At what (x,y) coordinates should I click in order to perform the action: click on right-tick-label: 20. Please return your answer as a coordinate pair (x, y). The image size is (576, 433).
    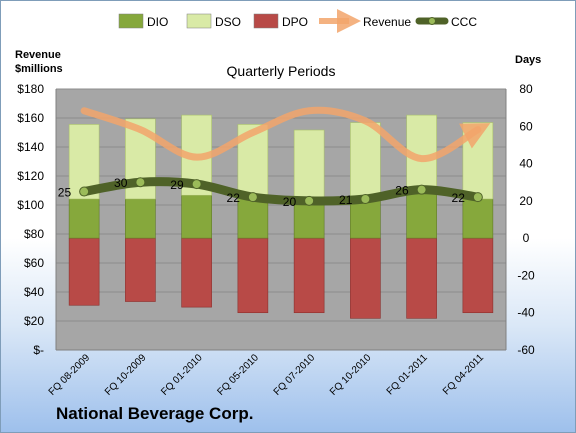
    Looking at the image, I should click on (526, 201).